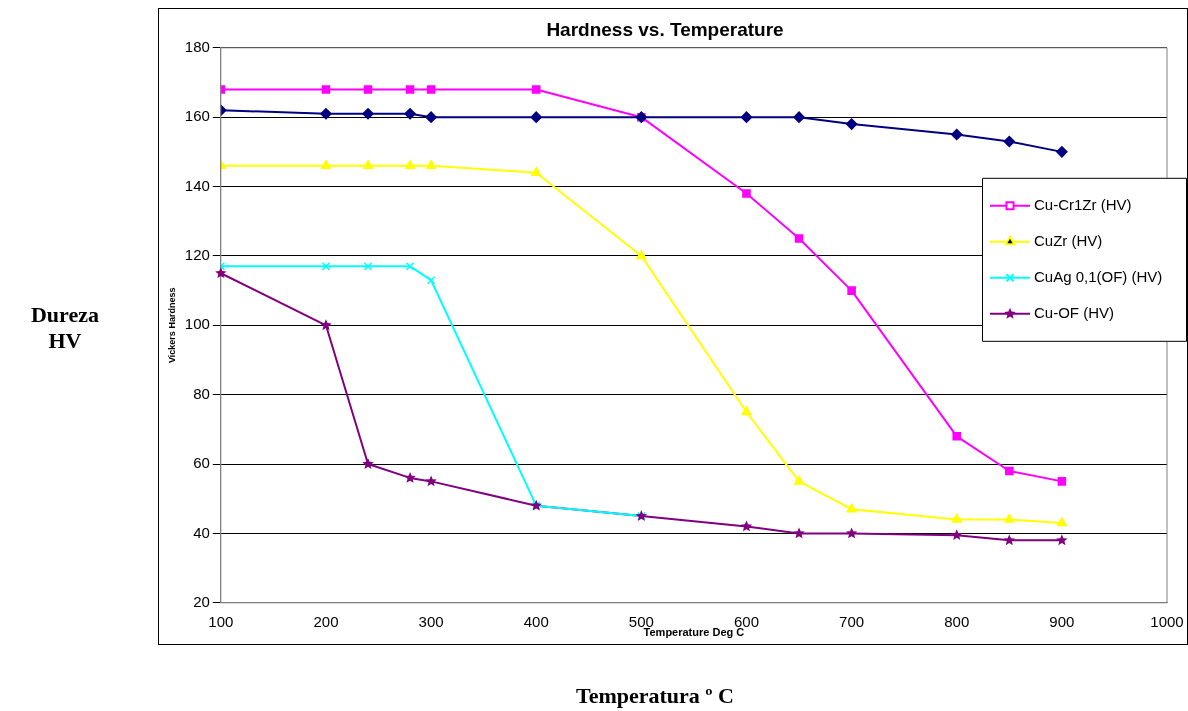 The height and width of the screenshot is (711, 1188). I want to click on y-tick-label: 60, so click(201, 463).